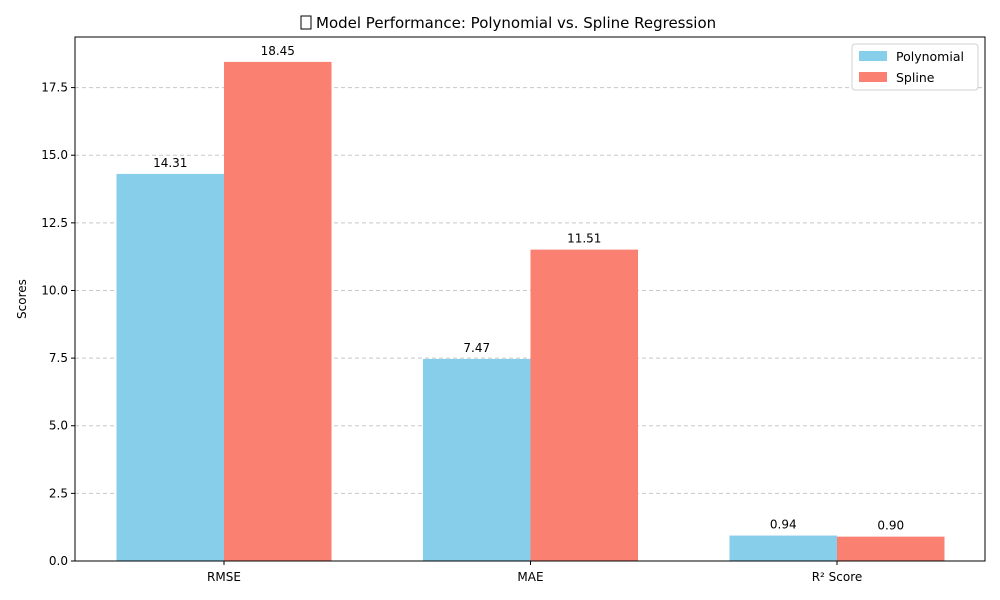 The height and width of the screenshot is (600, 1000). What do you see at coordinates (930, 56) in the screenshot?
I see `legend-label-polynomial: Polynomial` at bounding box center [930, 56].